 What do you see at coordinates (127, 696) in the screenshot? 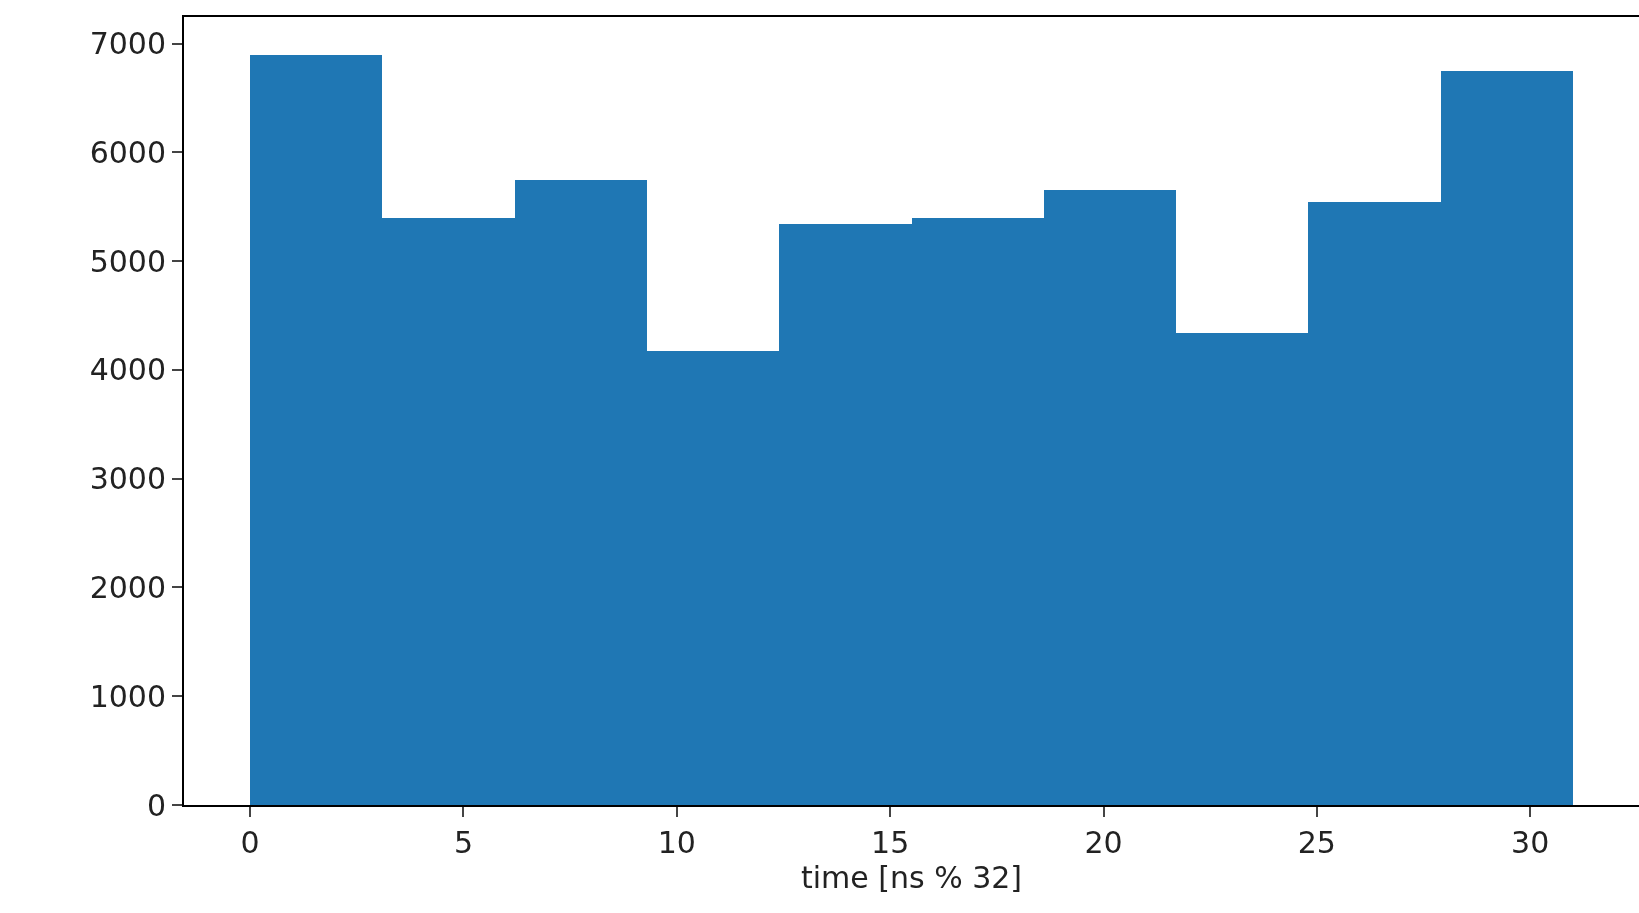
I see `y-tick-label: 1000` at bounding box center [127, 696].